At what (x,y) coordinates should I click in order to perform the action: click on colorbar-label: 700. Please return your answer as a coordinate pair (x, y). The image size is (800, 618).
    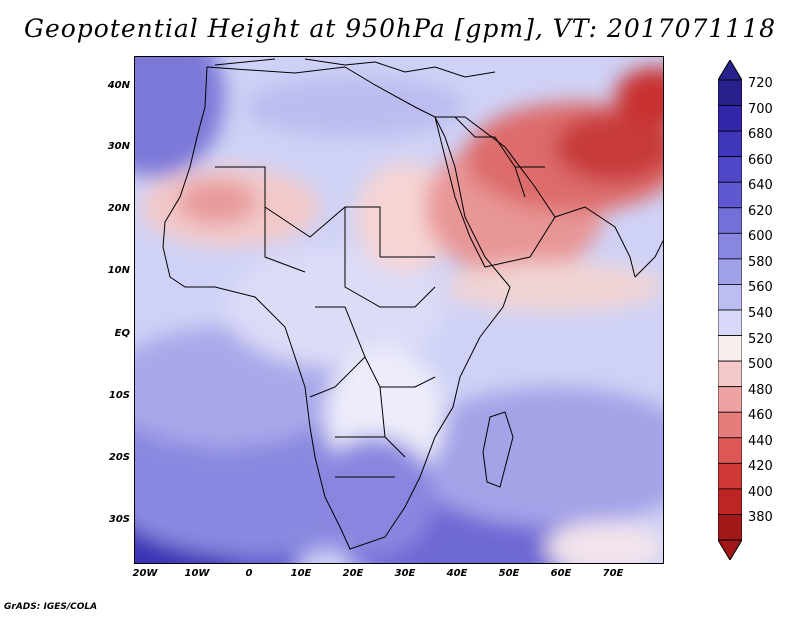
    Looking at the image, I should click on (760, 109).